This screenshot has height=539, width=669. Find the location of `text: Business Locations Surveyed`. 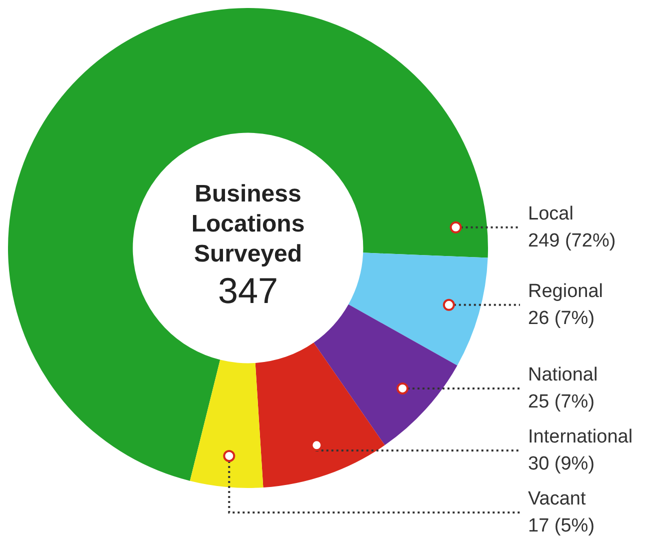

text: Business Locations Surveyed is located at coordinates (248, 224).